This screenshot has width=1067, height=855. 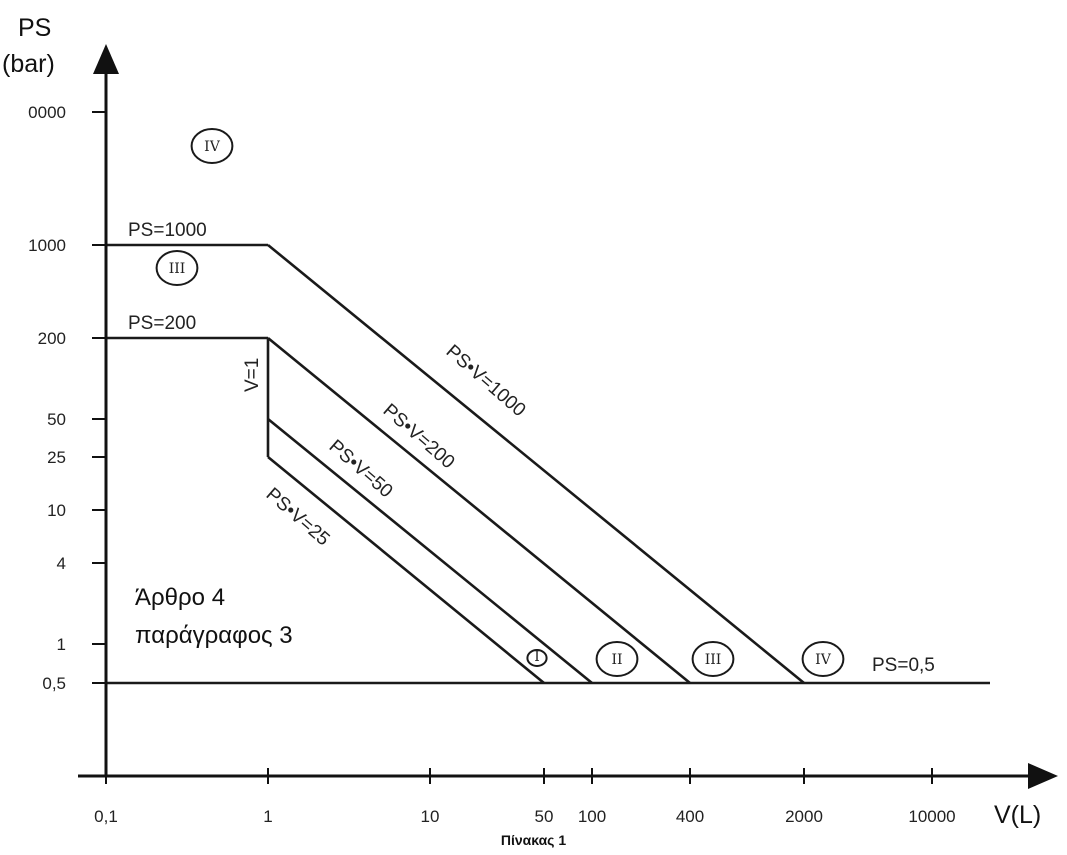 I want to click on category-mark-i-2: I, so click(x=537, y=658).